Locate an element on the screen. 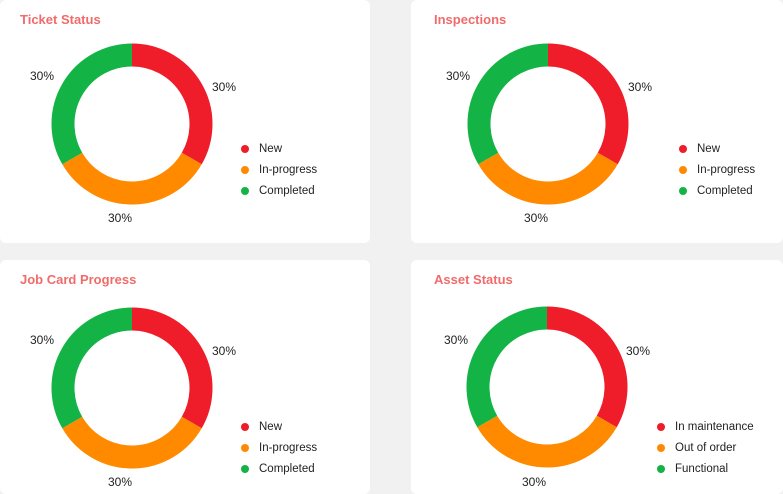 The image size is (783, 494). card-title: Asset Status is located at coordinates (473, 279).